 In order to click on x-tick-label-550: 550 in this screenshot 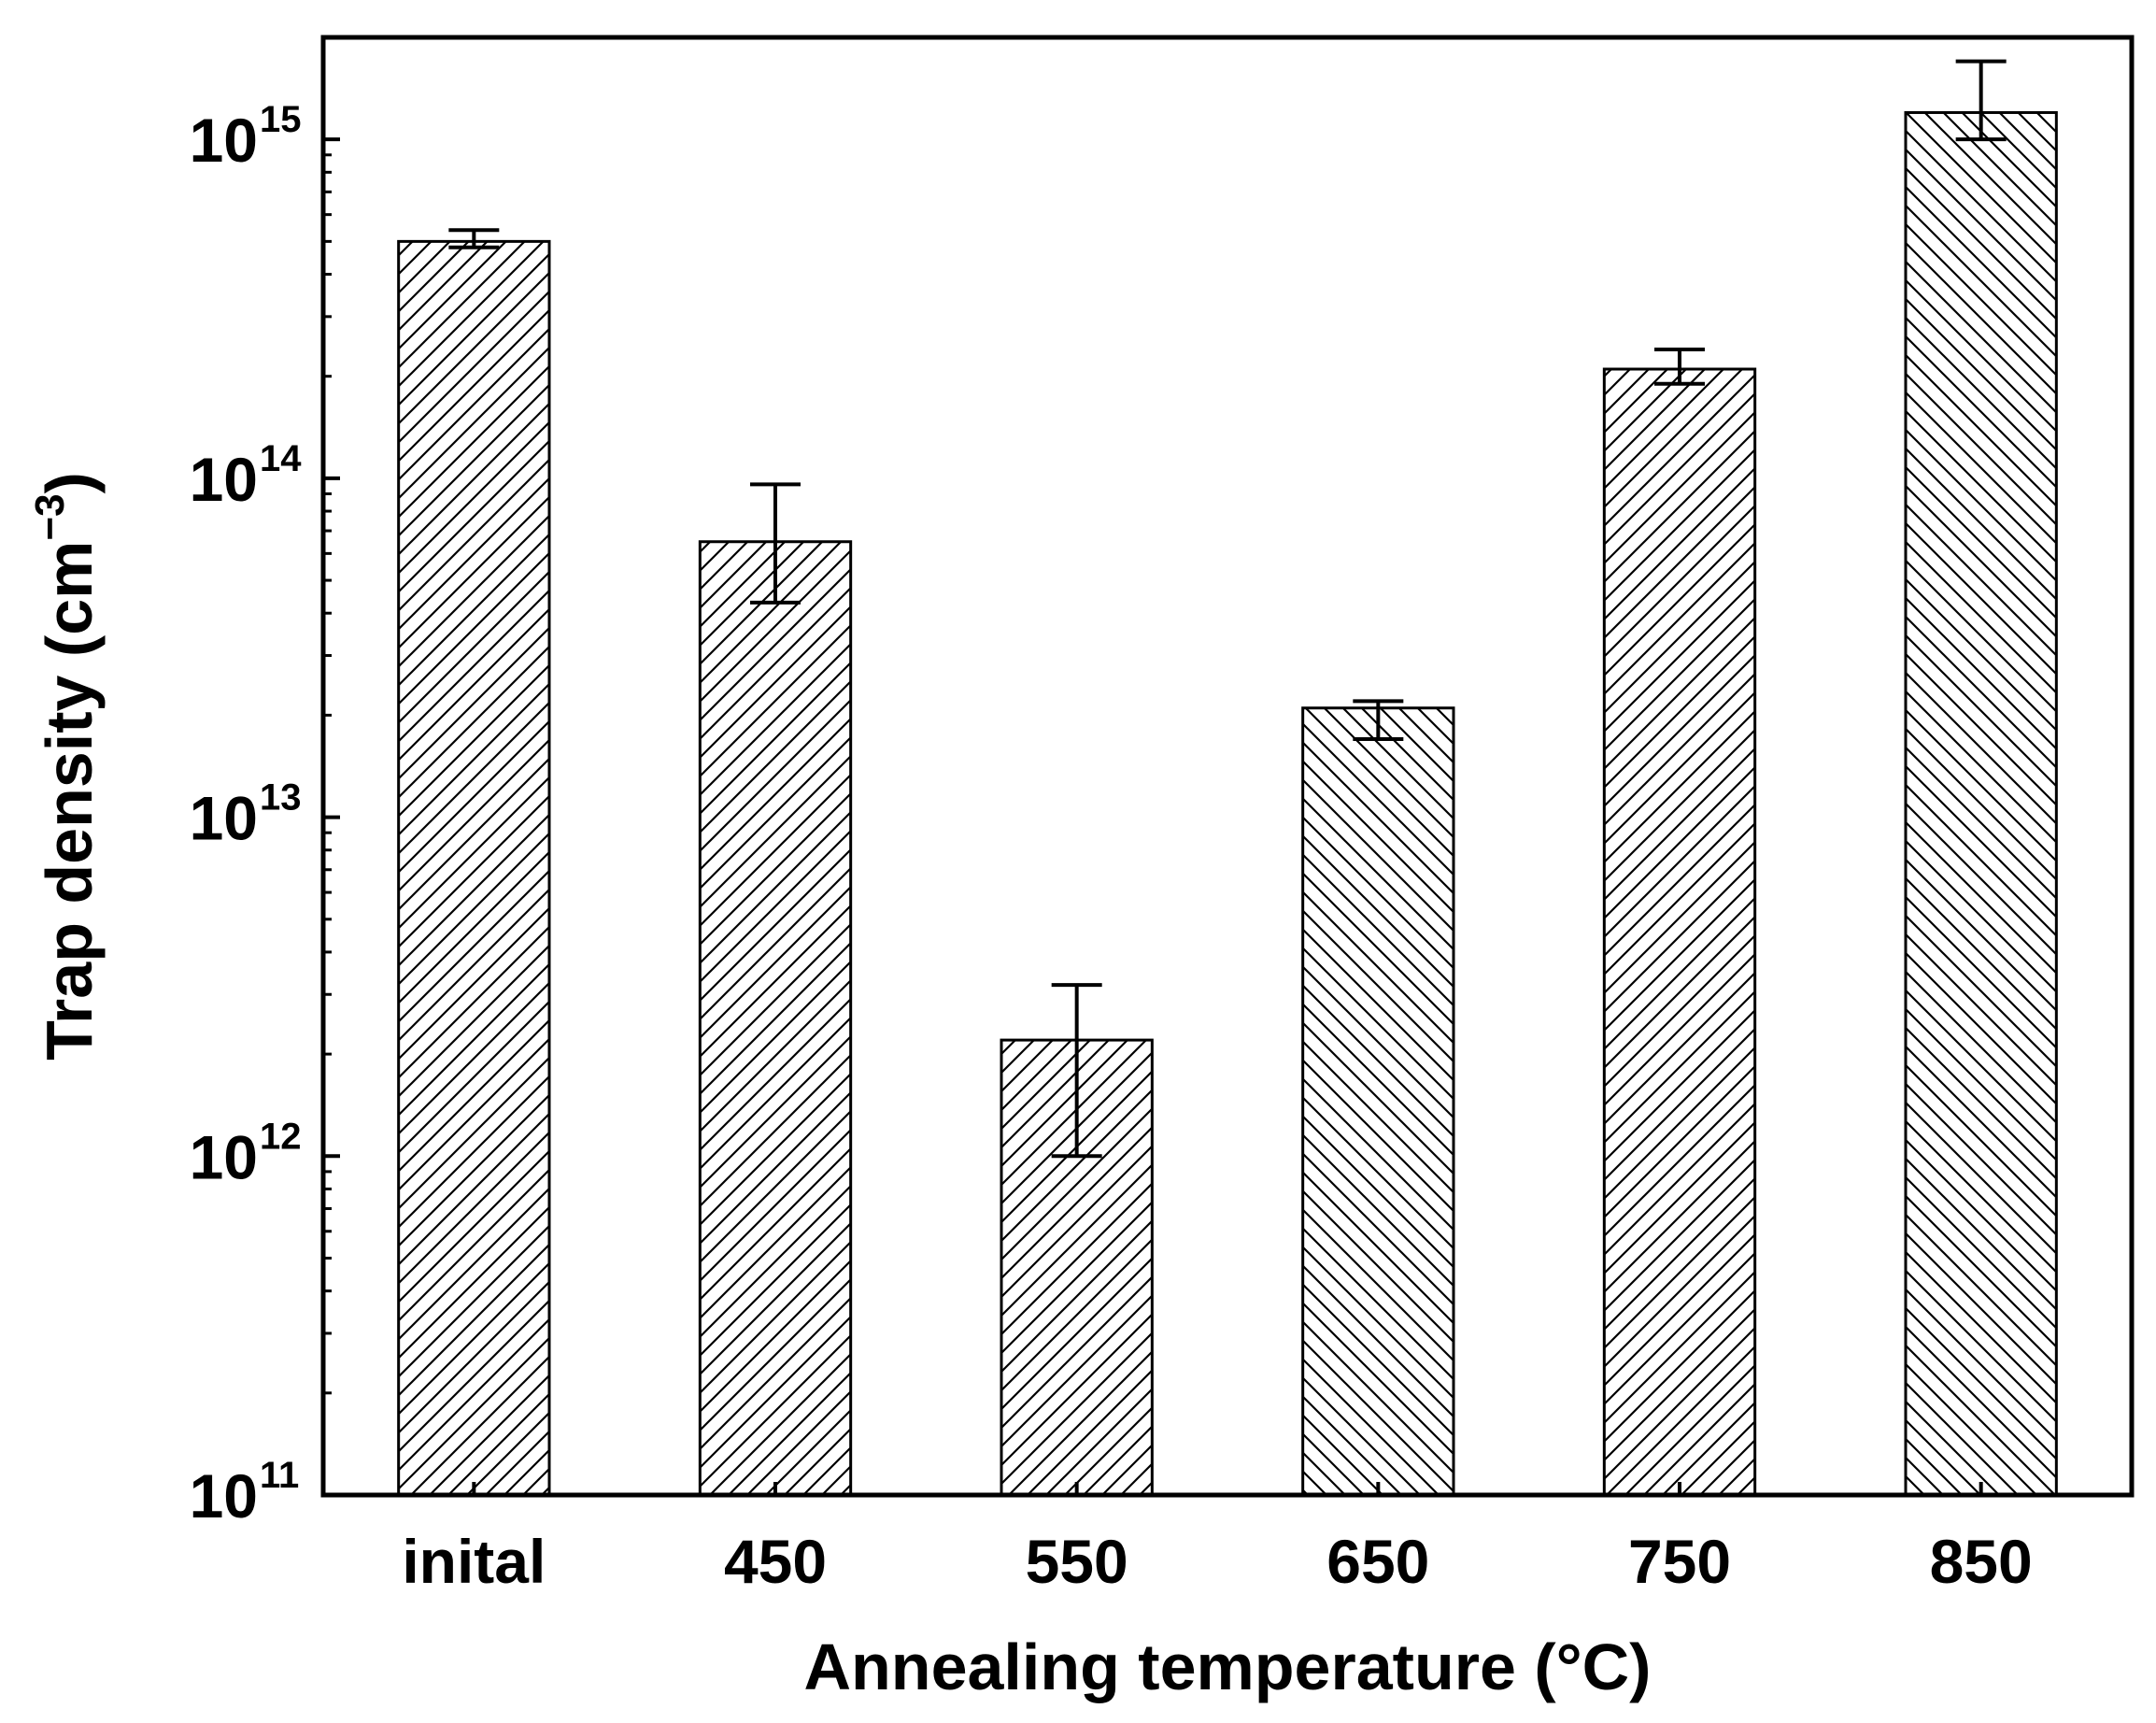, I will do `click(1077, 1561)`.